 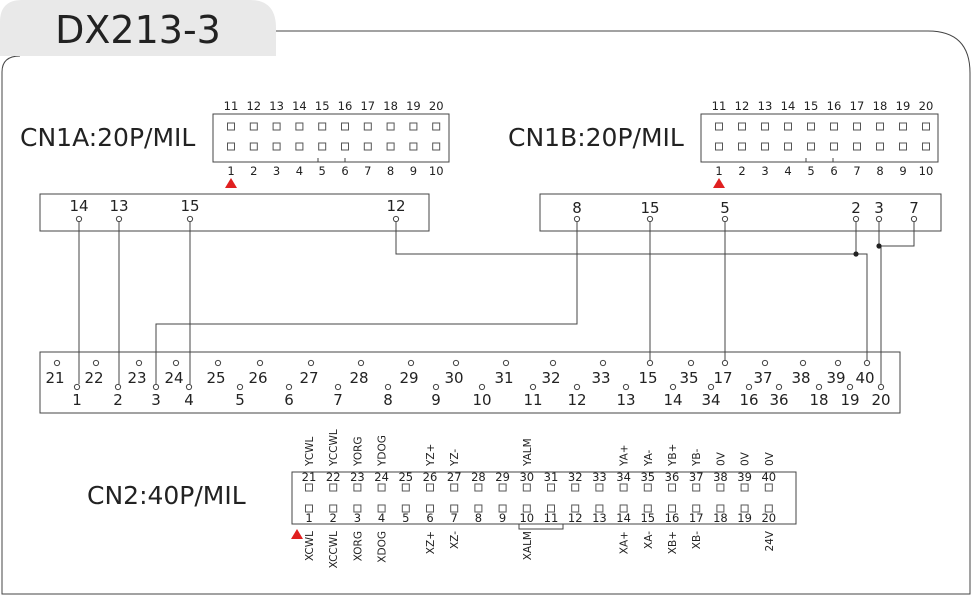 What do you see at coordinates (765, 106) in the screenshot?
I see `cn1b-top-pin-label: 13` at bounding box center [765, 106].